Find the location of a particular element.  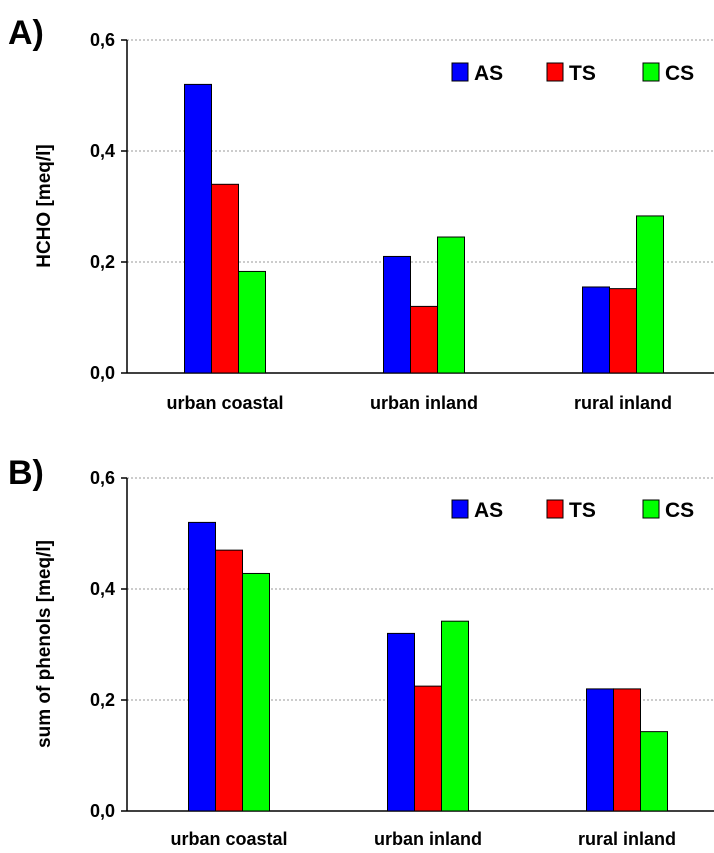

panel-label: A) is located at coordinates (26, 33).